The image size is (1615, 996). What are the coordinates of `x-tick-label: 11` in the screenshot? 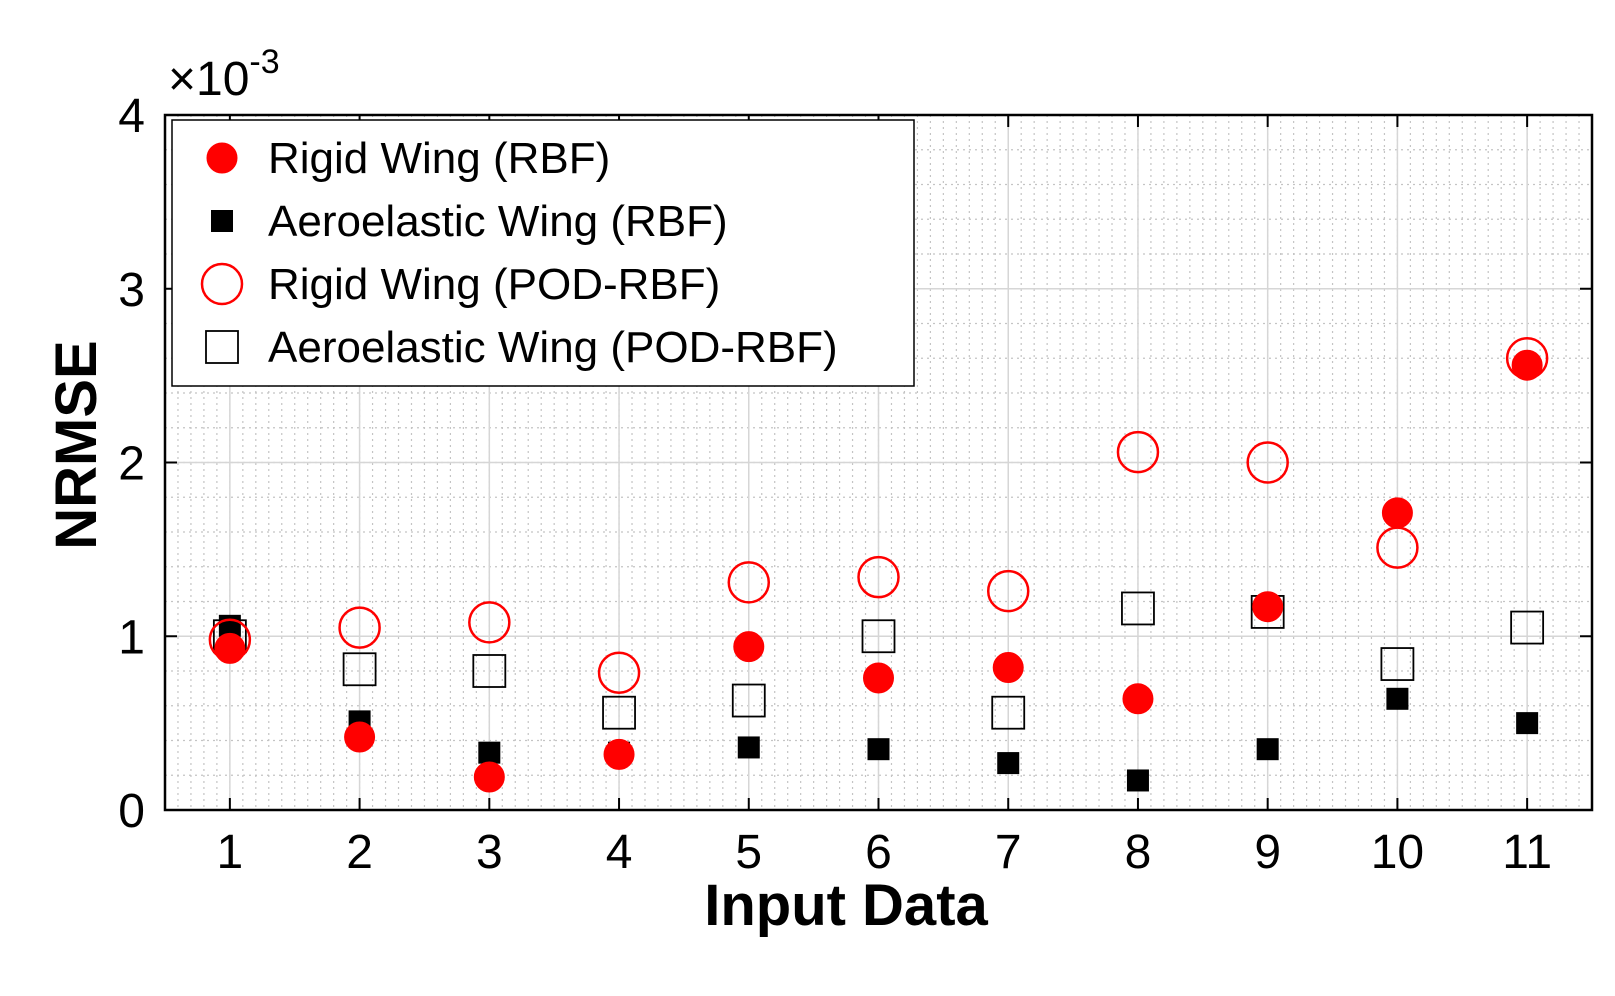 It's located at (1527, 852).